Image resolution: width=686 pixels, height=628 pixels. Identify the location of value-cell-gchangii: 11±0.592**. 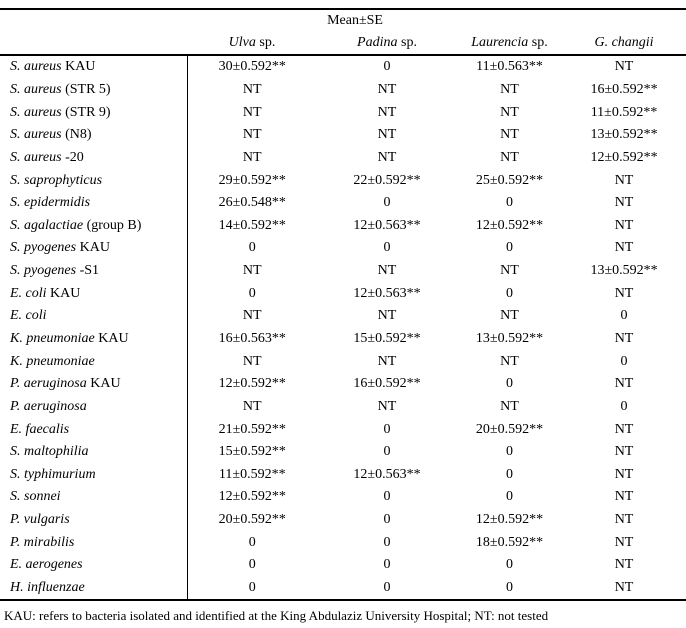
(624, 112).